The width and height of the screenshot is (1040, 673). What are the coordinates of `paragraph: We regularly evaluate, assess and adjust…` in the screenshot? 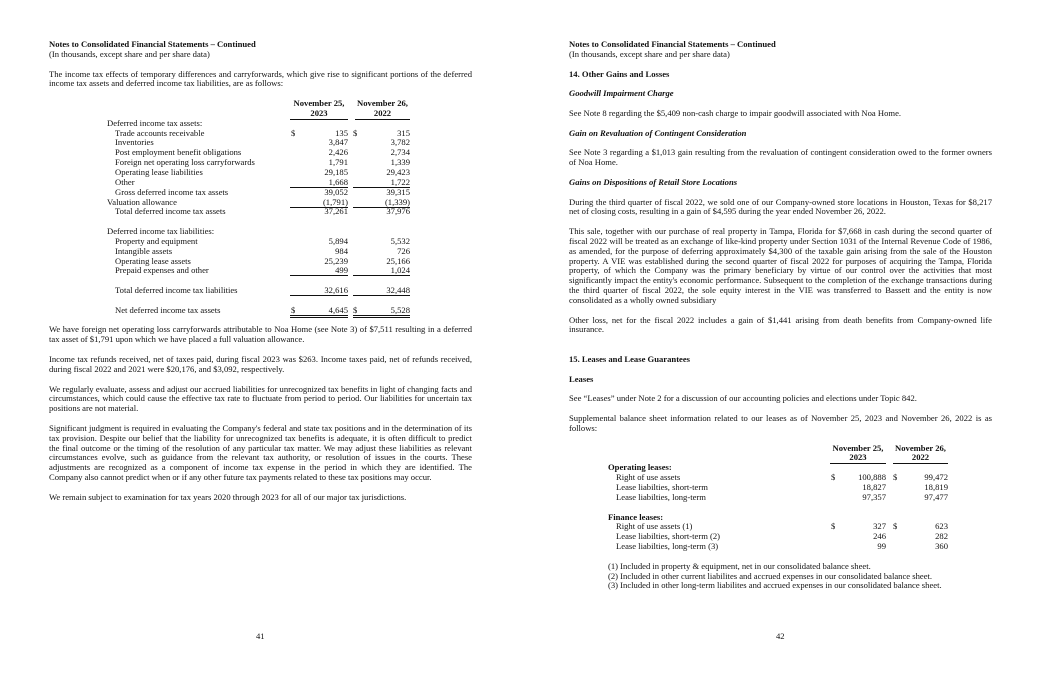 It's located at (260, 398).